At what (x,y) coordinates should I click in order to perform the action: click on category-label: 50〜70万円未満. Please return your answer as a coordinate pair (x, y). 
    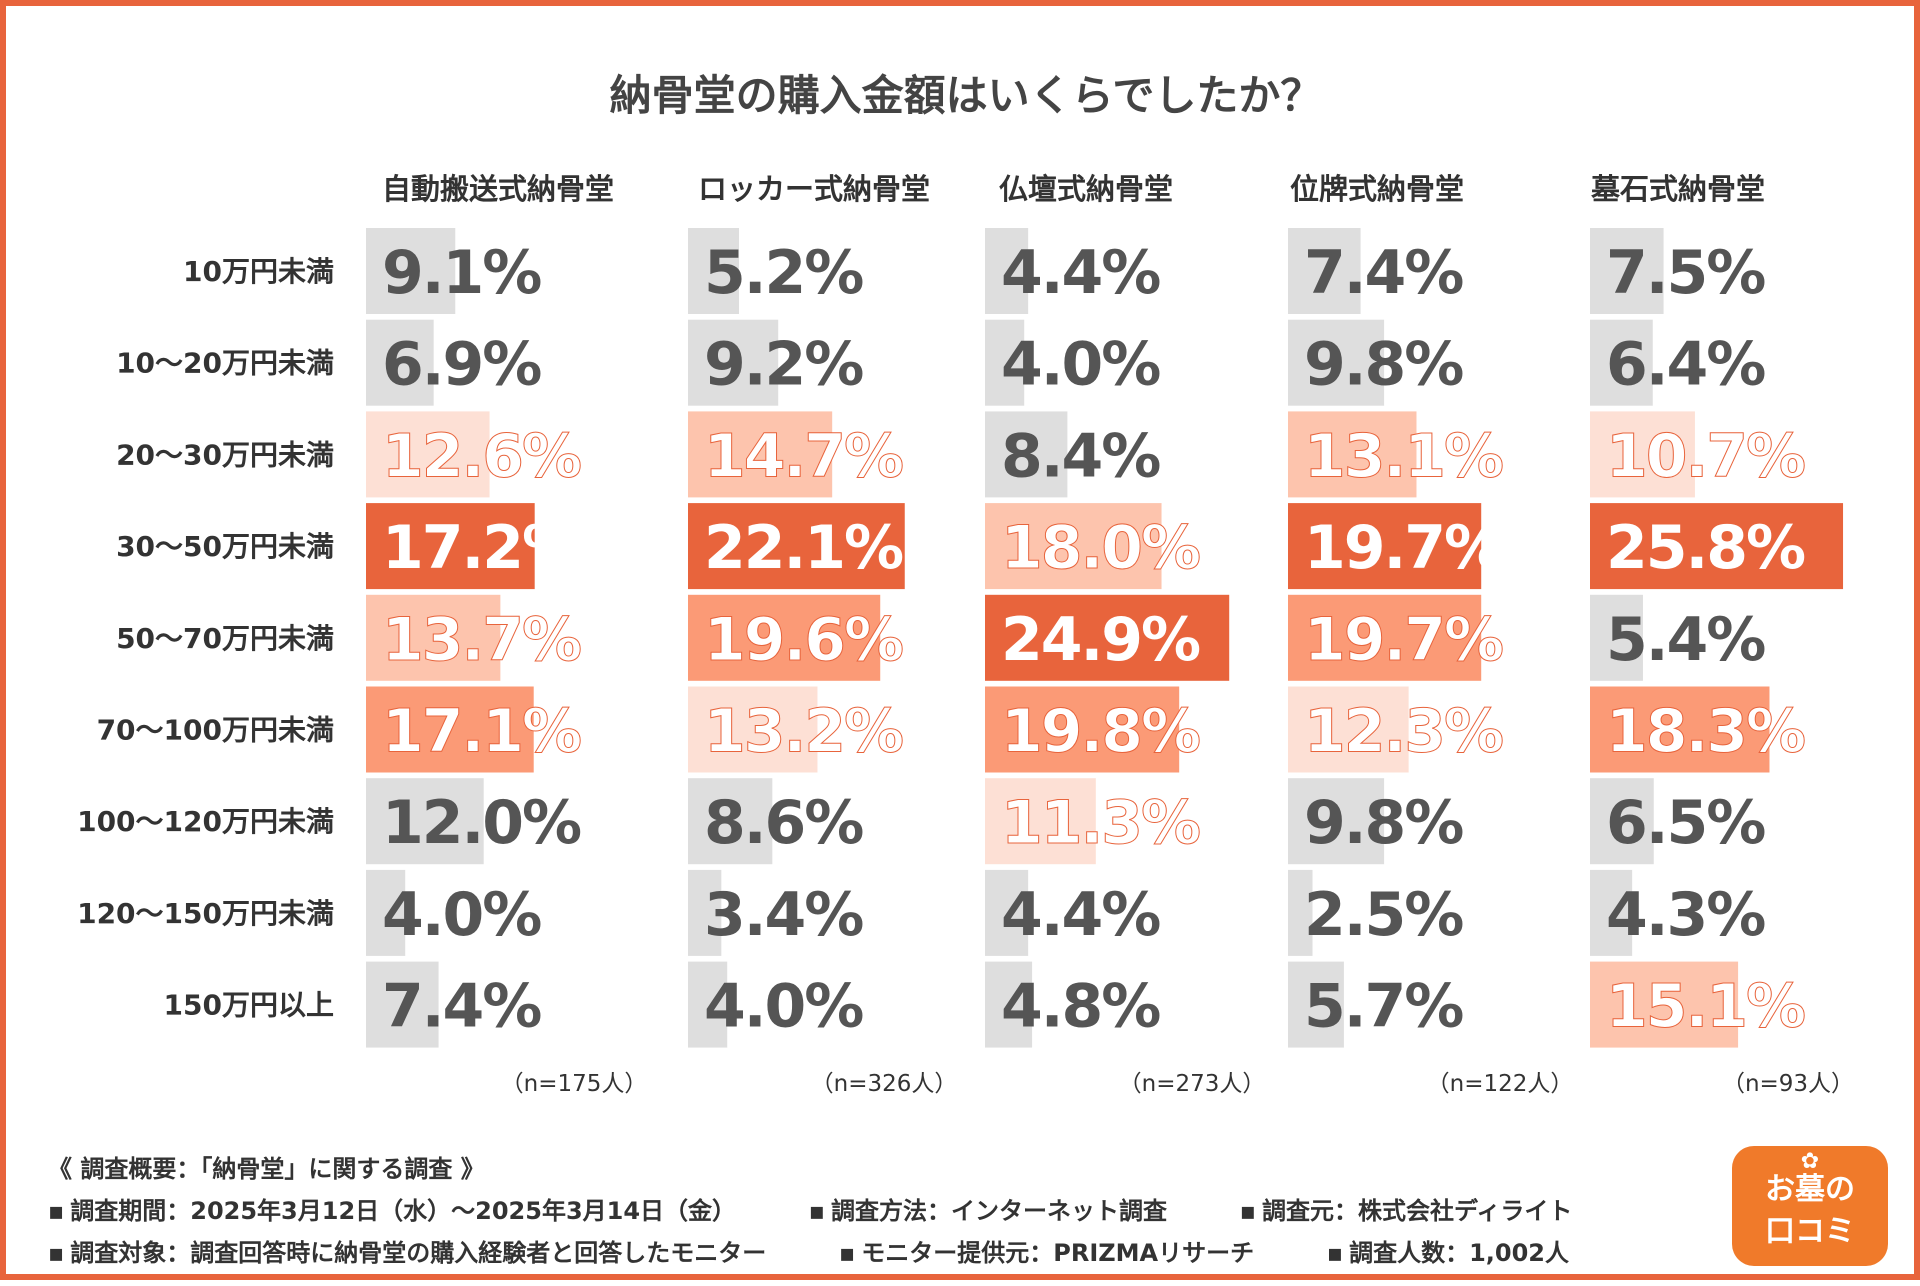
    Looking at the image, I should click on (225, 638).